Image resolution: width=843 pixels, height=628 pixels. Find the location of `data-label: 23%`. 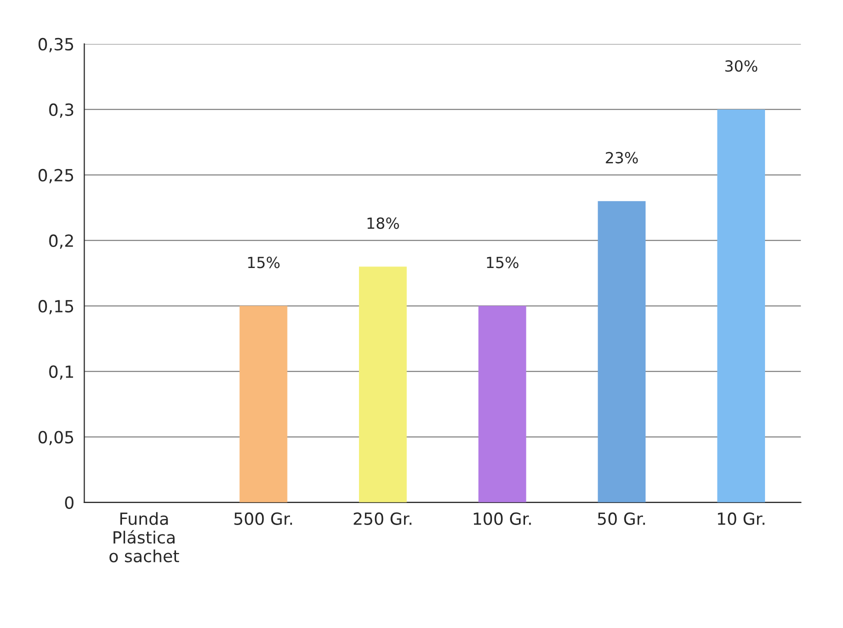

data-label: 23% is located at coordinates (622, 158).